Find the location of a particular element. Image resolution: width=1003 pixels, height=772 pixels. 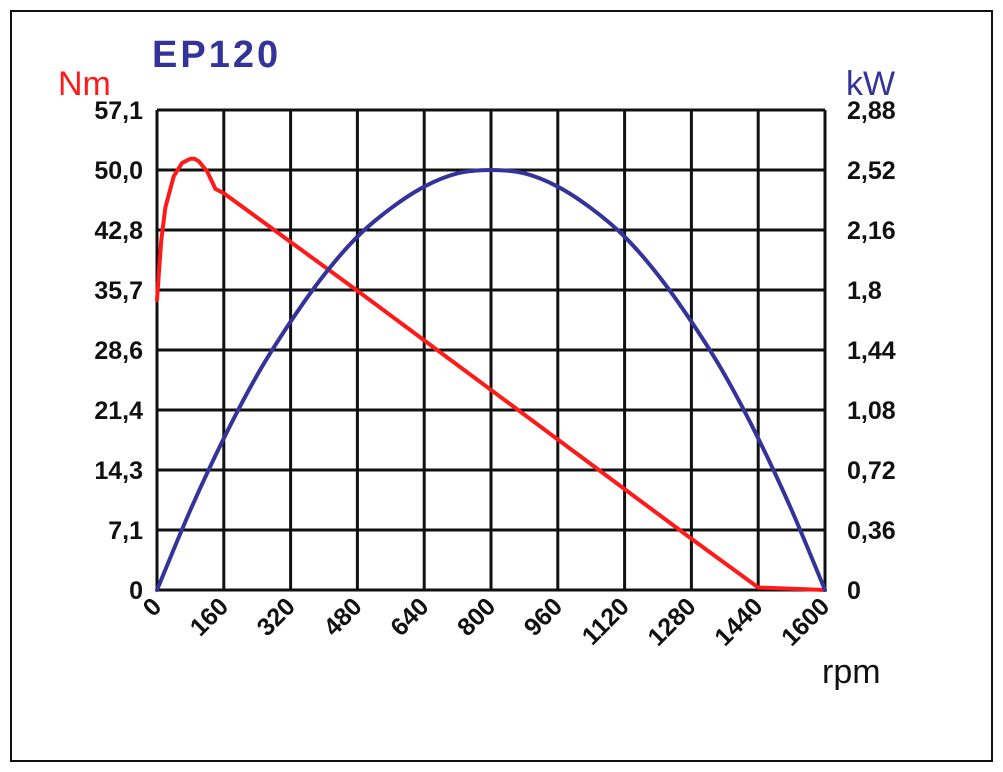

left-axis-tick-label: 0 is located at coordinates (136, 591).